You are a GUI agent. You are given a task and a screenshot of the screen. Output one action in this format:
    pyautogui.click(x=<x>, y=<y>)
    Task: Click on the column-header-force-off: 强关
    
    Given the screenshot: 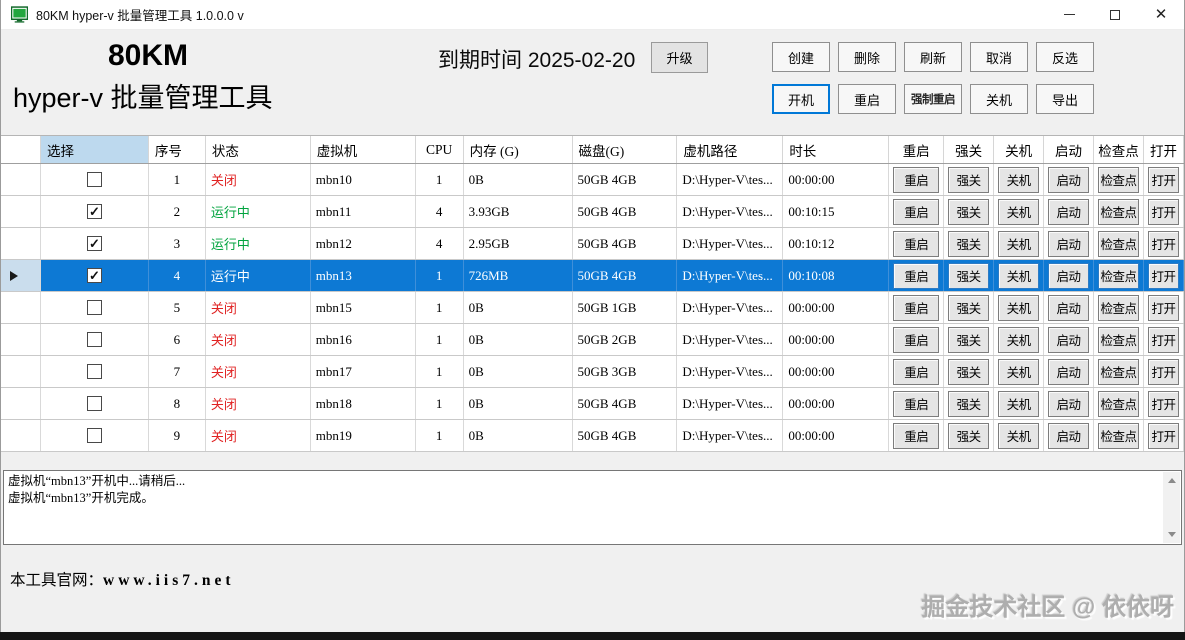 What is the action you would take?
    pyautogui.click(x=969, y=149)
    